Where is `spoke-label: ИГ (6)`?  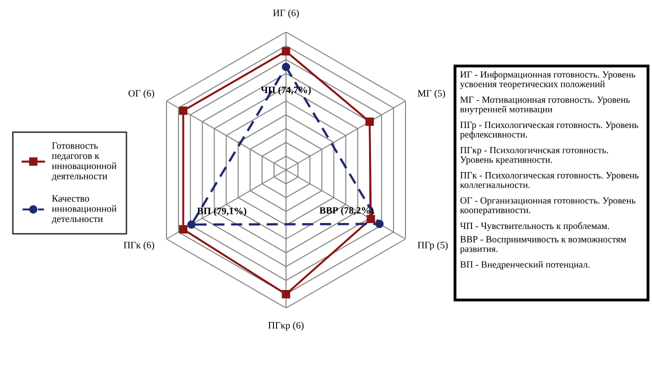
spoke-label: ИГ (6) is located at coordinates (286, 13).